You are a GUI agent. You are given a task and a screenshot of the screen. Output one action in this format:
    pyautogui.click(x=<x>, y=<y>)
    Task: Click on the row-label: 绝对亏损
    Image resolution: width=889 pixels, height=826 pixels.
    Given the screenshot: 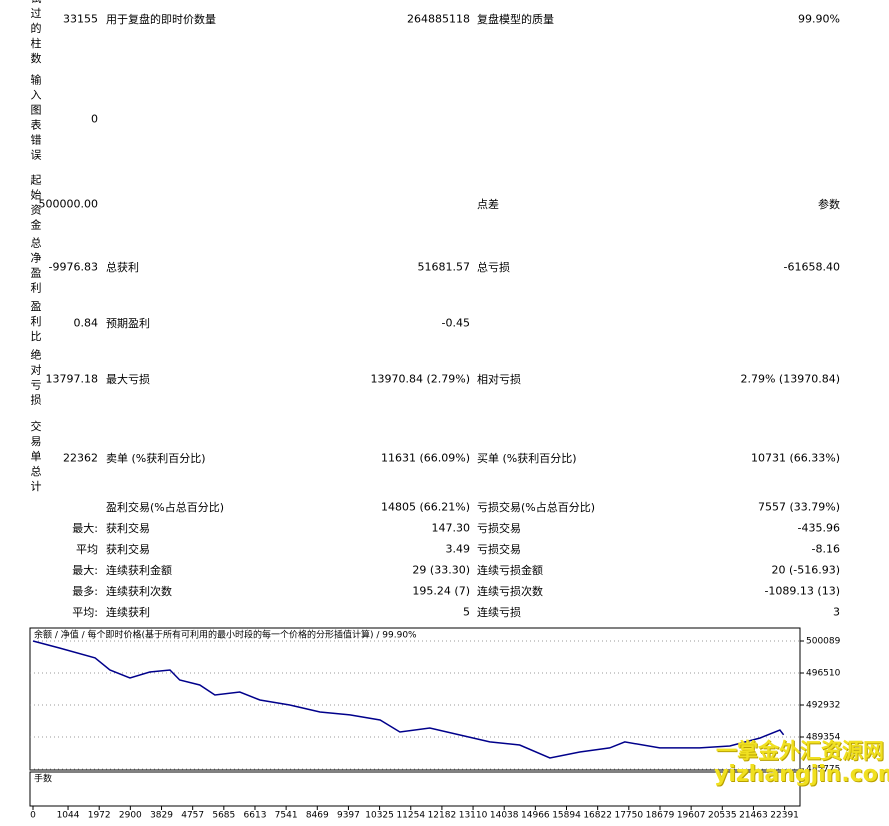 What is the action you would take?
    pyautogui.click(x=35, y=379)
    